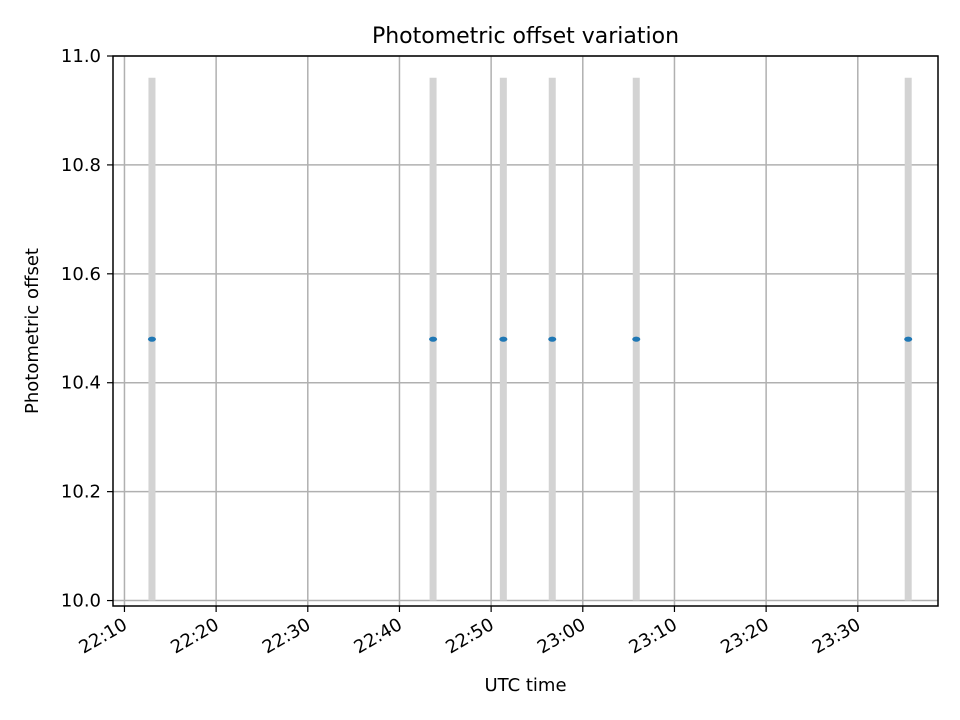 The width and height of the screenshot is (960, 720). What do you see at coordinates (81, 492) in the screenshot?
I see `y-tick-label: 10.2` at bounding box center [81, 492].